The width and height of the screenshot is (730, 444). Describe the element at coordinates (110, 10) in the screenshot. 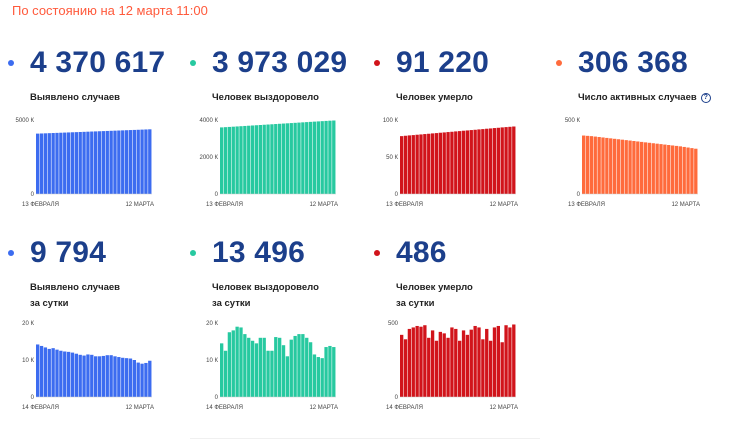

I see `status-timestamp: По состоянию на 12 марта 11:00` at that location.